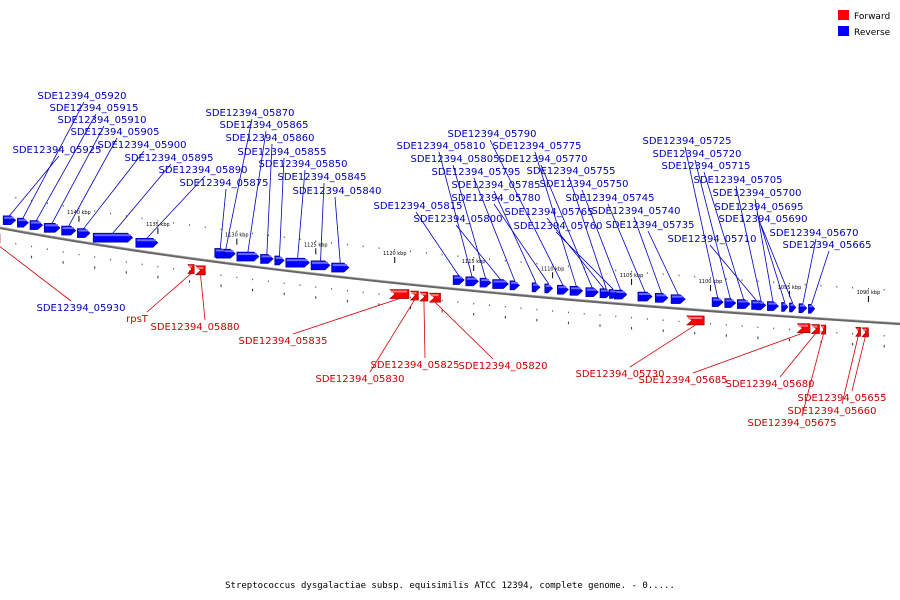 This screenshot has width=900, height=600. What do you see at coordinates (842, 398) in the screenshot?
I see `gene-label: SDE12394_05655` at bounding box center [842, 398].